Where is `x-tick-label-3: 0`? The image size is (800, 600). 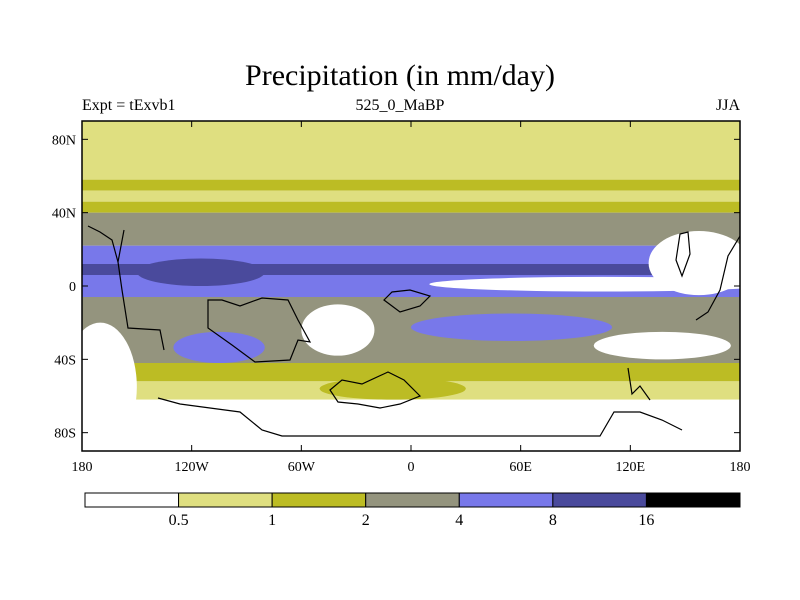 x-tick-label-3: 0 is located at coordinates (411, 467).